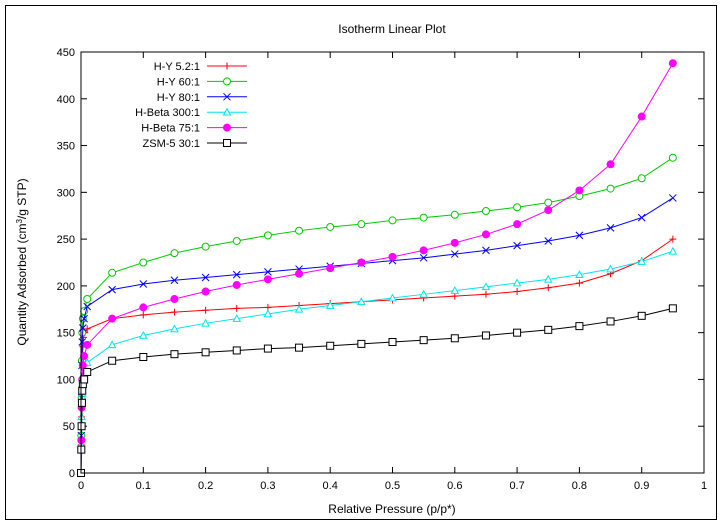 The width and height of the screenshot is (724, 527). Describe the element at coordinates (178, 82) in the screenshot. I see `legend-label: H-Y 60:1` at that location.